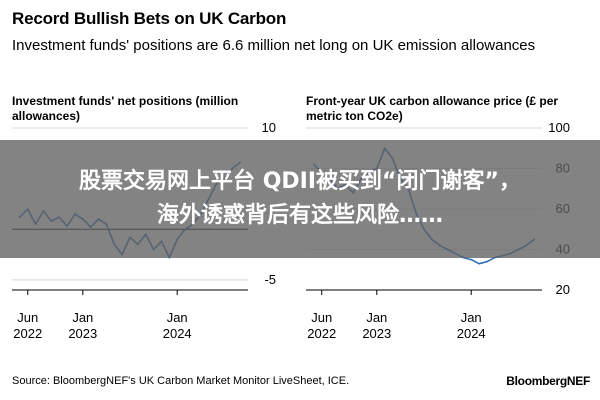 Image resolution: width=600 pixels, height=400 pixels. I want to click on left-x-tick-year: 2023, so click(82, 333).